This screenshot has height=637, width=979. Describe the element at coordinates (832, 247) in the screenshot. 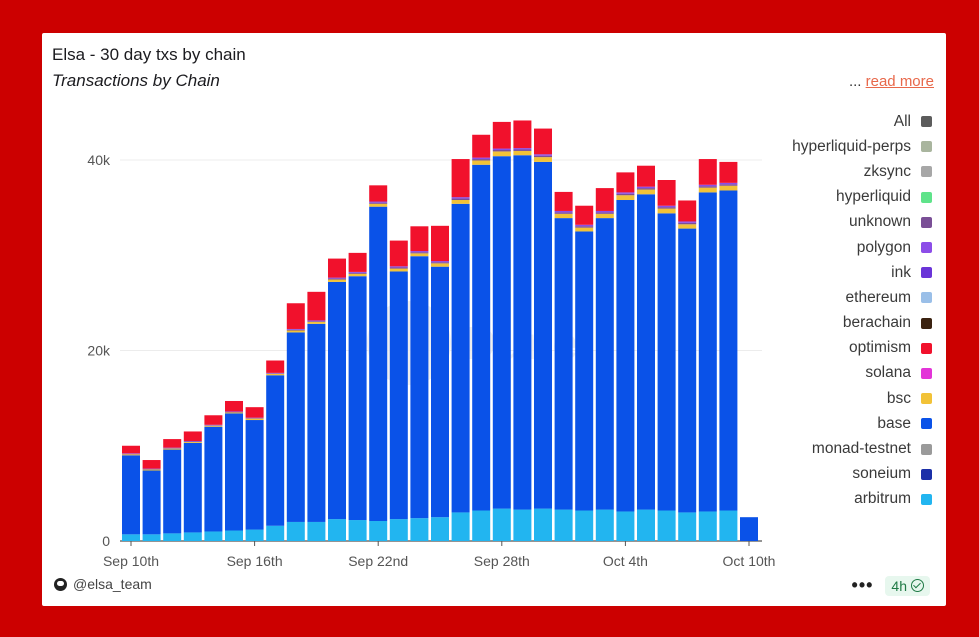

I see `legend-item-polygon: polygon` at that location.